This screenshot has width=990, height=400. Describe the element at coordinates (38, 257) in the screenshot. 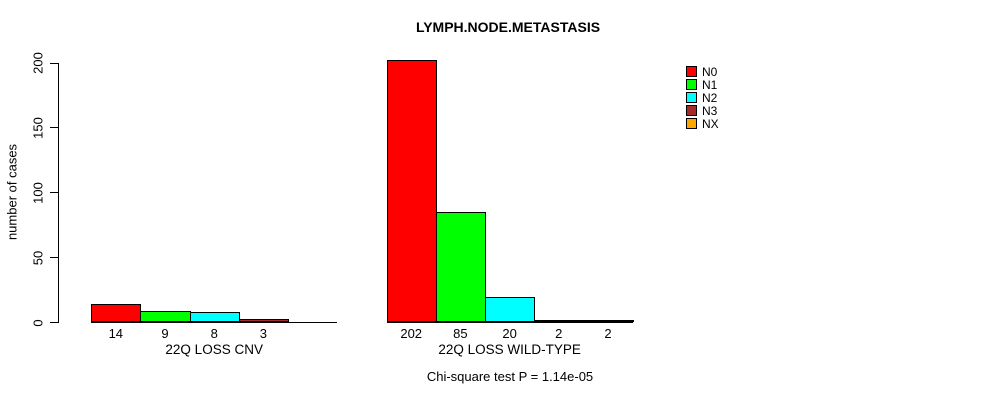

I see `y-tick-label: 50` at that location.